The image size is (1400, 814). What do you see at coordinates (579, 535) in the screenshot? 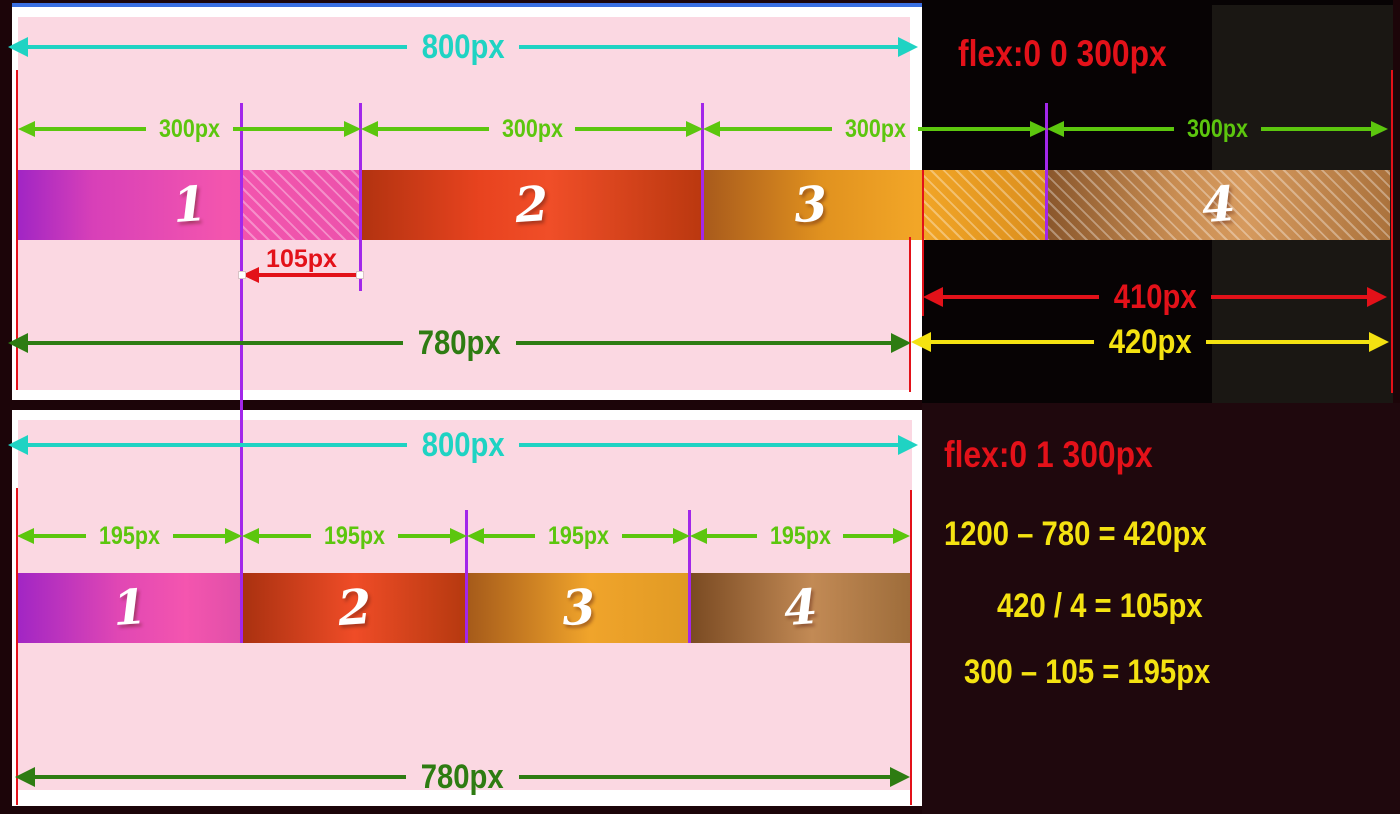
I see `dimension-arrow-bottom-item3-195px: 195px` at bounding box center [579, 535].